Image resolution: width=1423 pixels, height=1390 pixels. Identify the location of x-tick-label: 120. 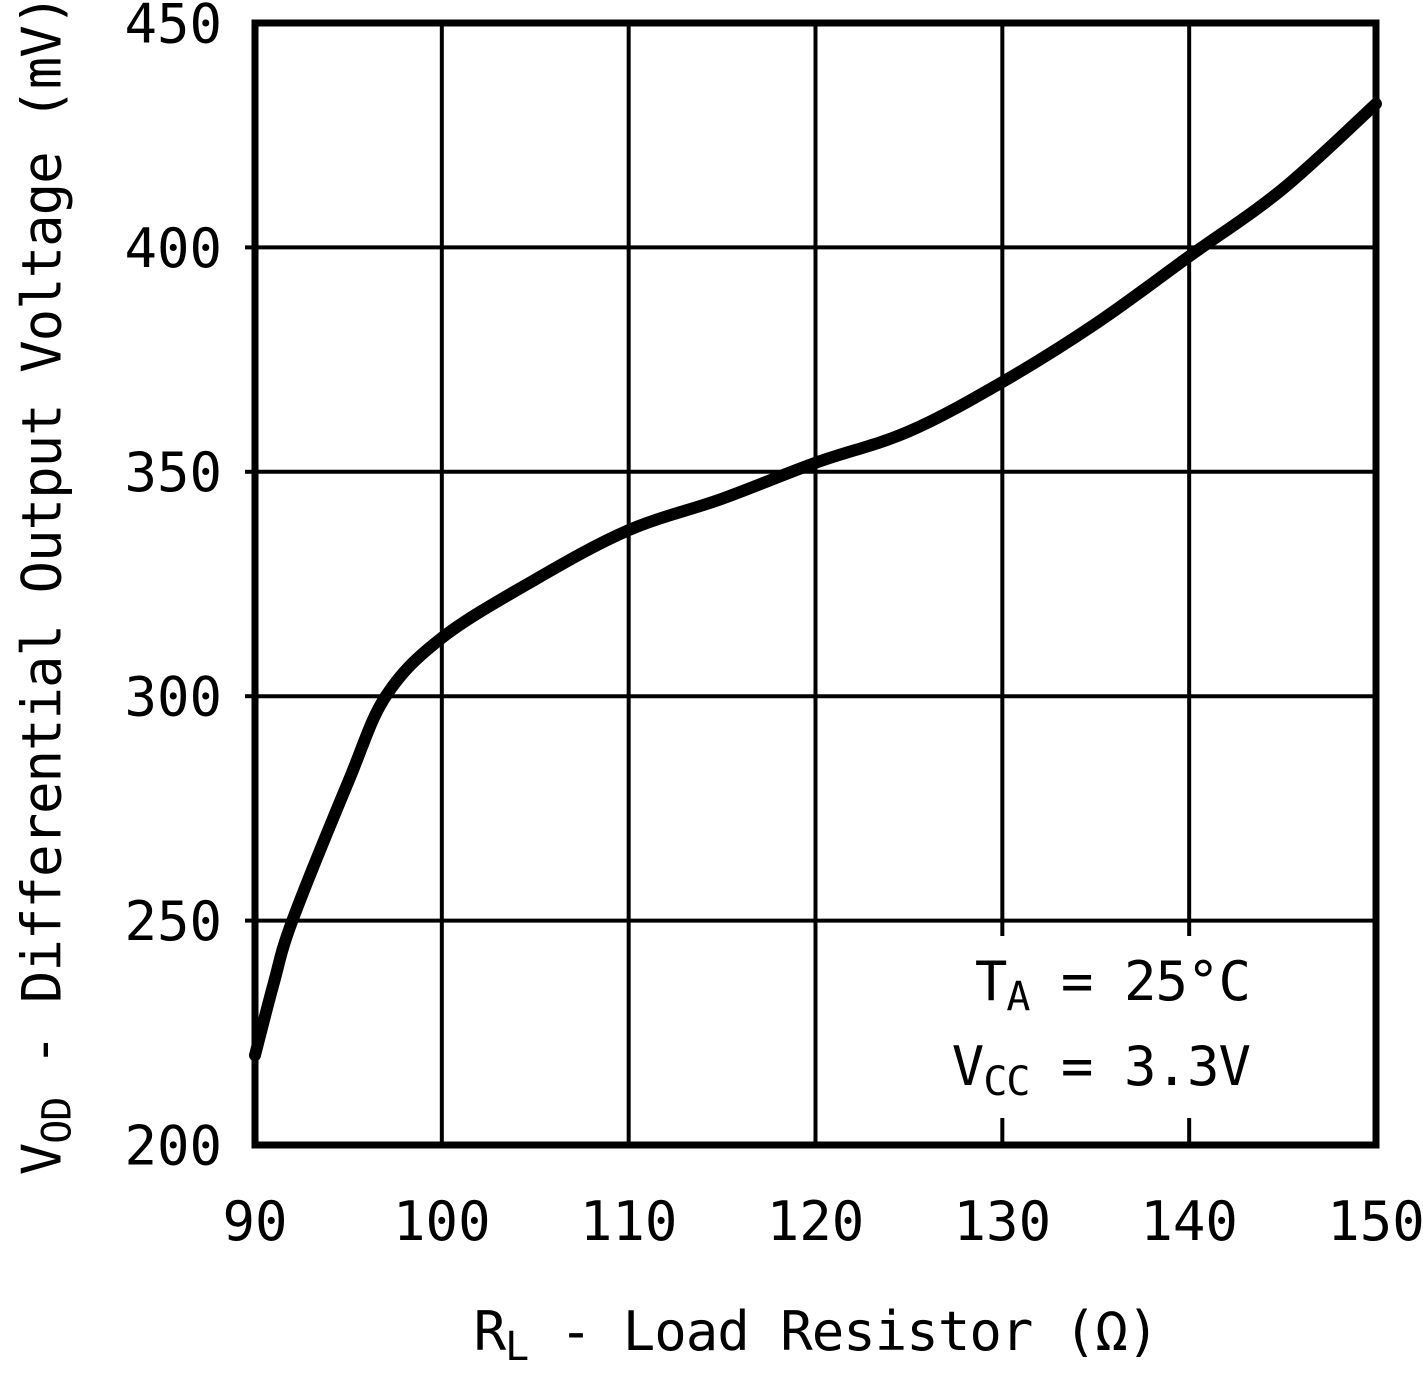
(816, 1221).